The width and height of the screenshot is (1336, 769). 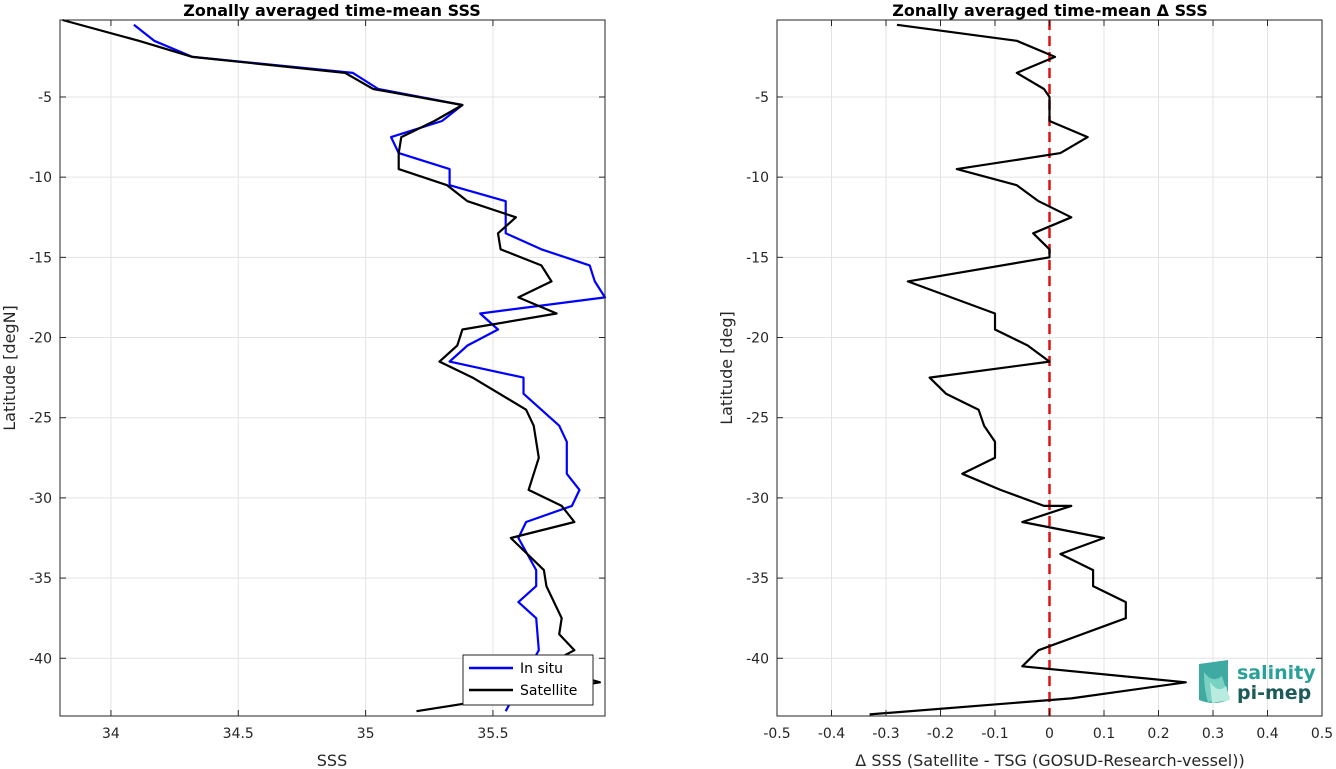 I want to click on left-x-axis-label: SSS, so click(x=332, y=760).